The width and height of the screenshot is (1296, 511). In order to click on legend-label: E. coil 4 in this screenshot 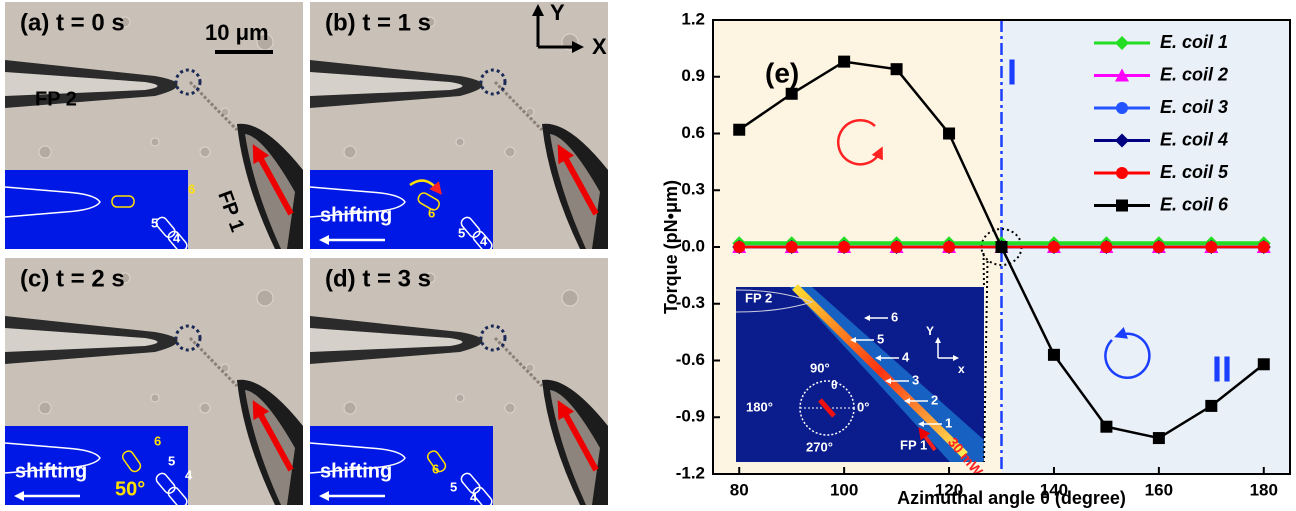, I will do `click(1194, 139)`.